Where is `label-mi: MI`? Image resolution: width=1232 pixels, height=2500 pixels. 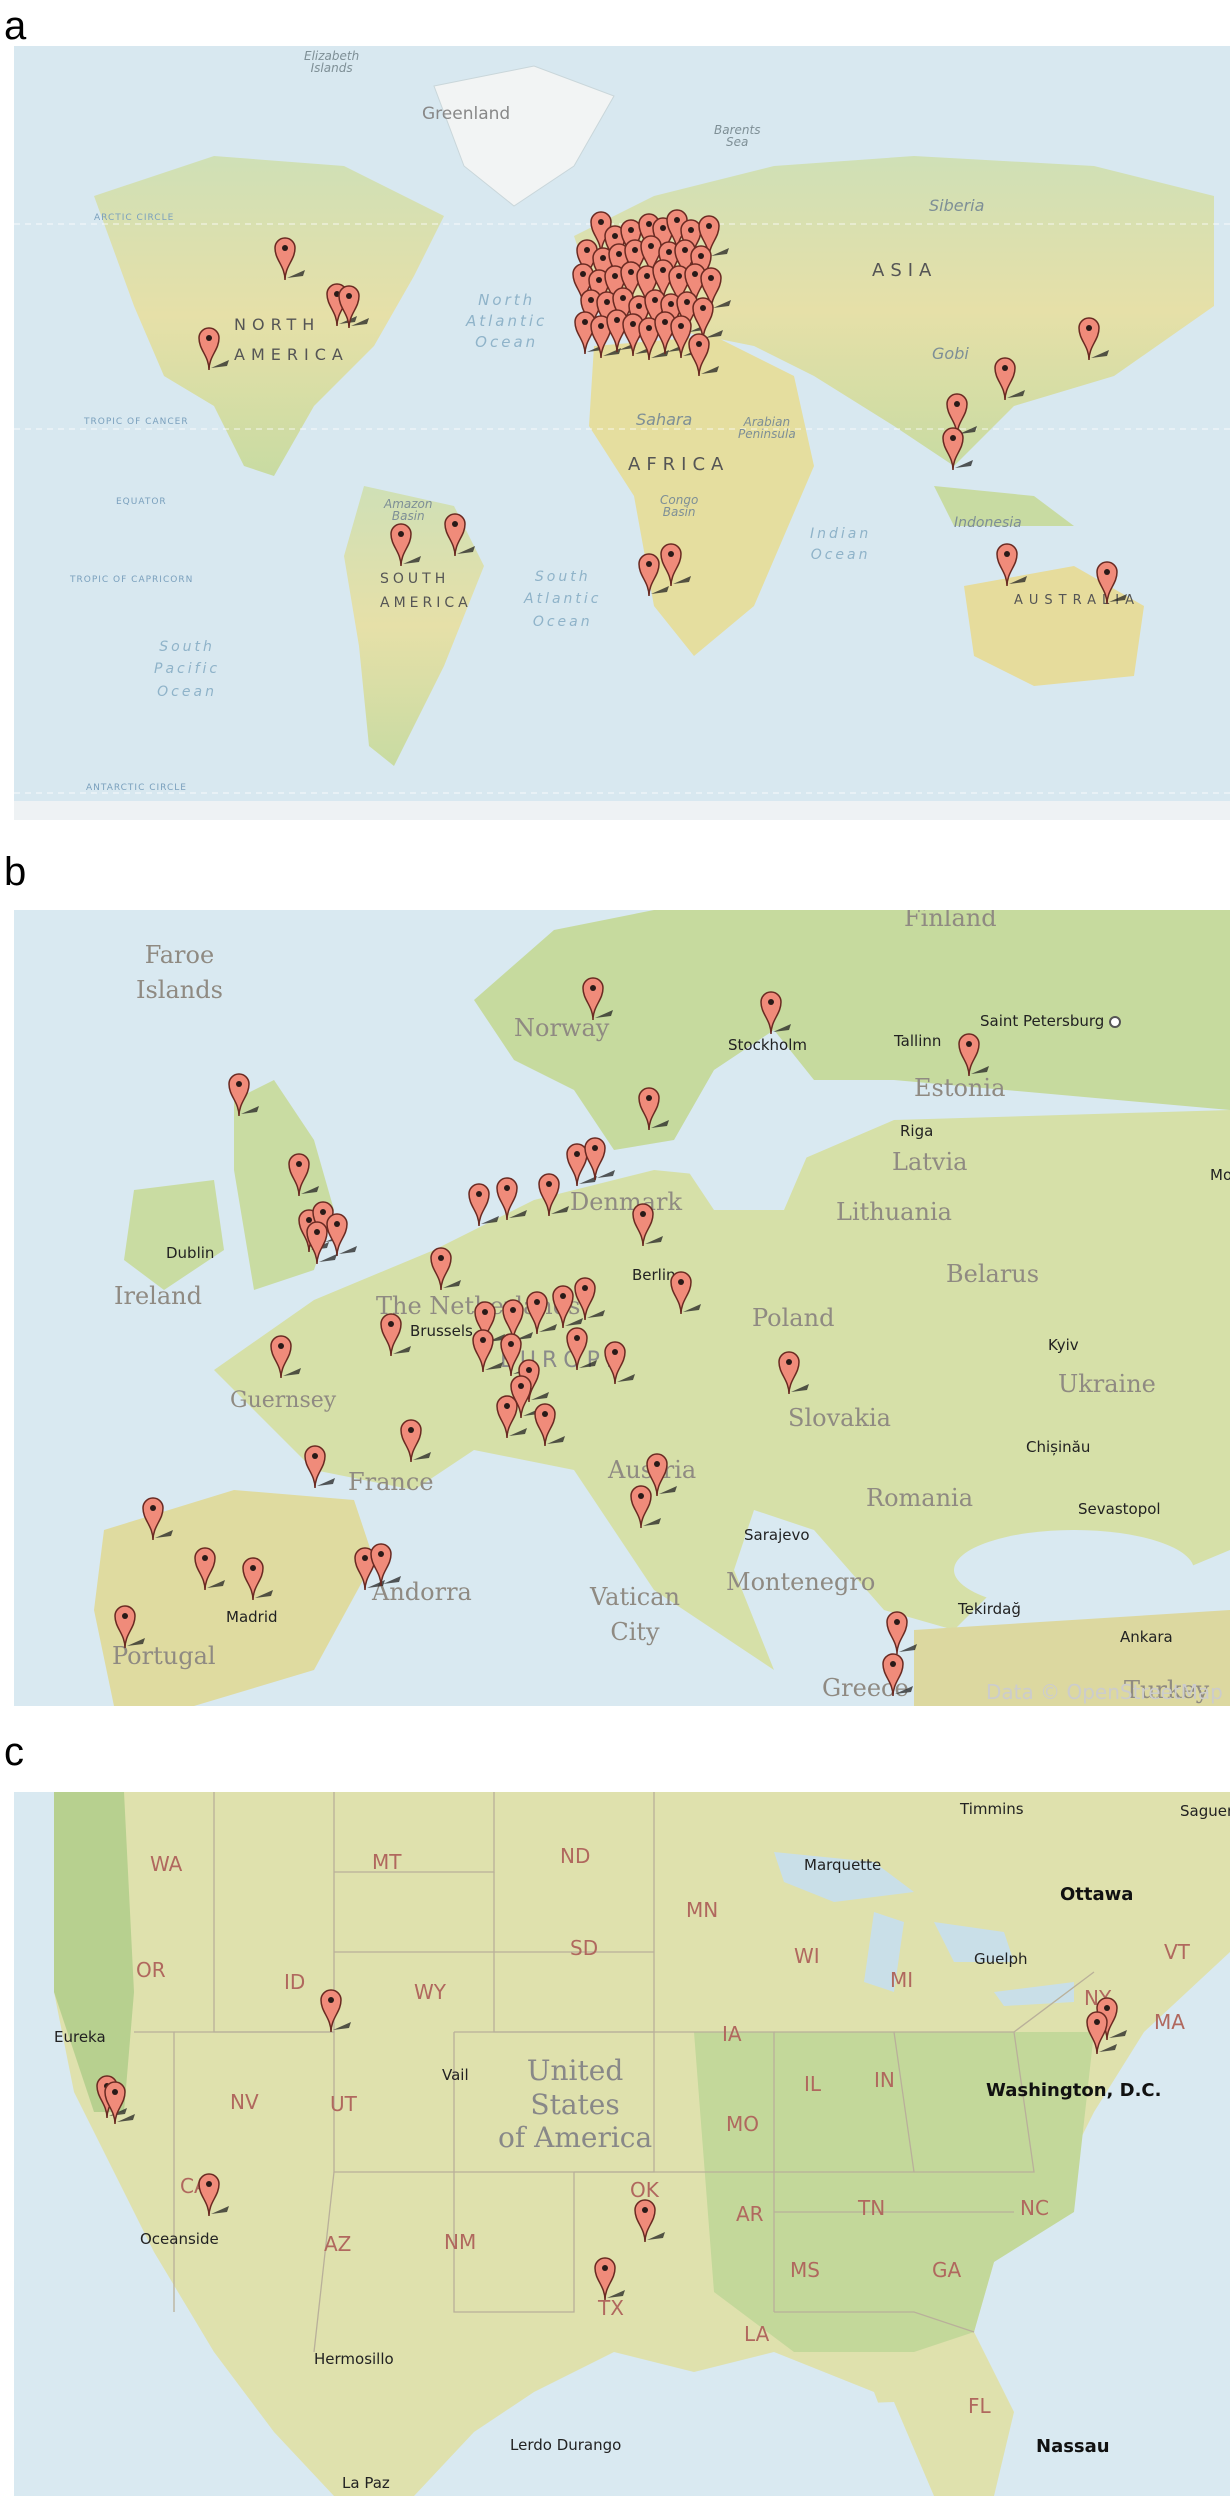
label-mi: MI is located at coordinates (902, 1980).